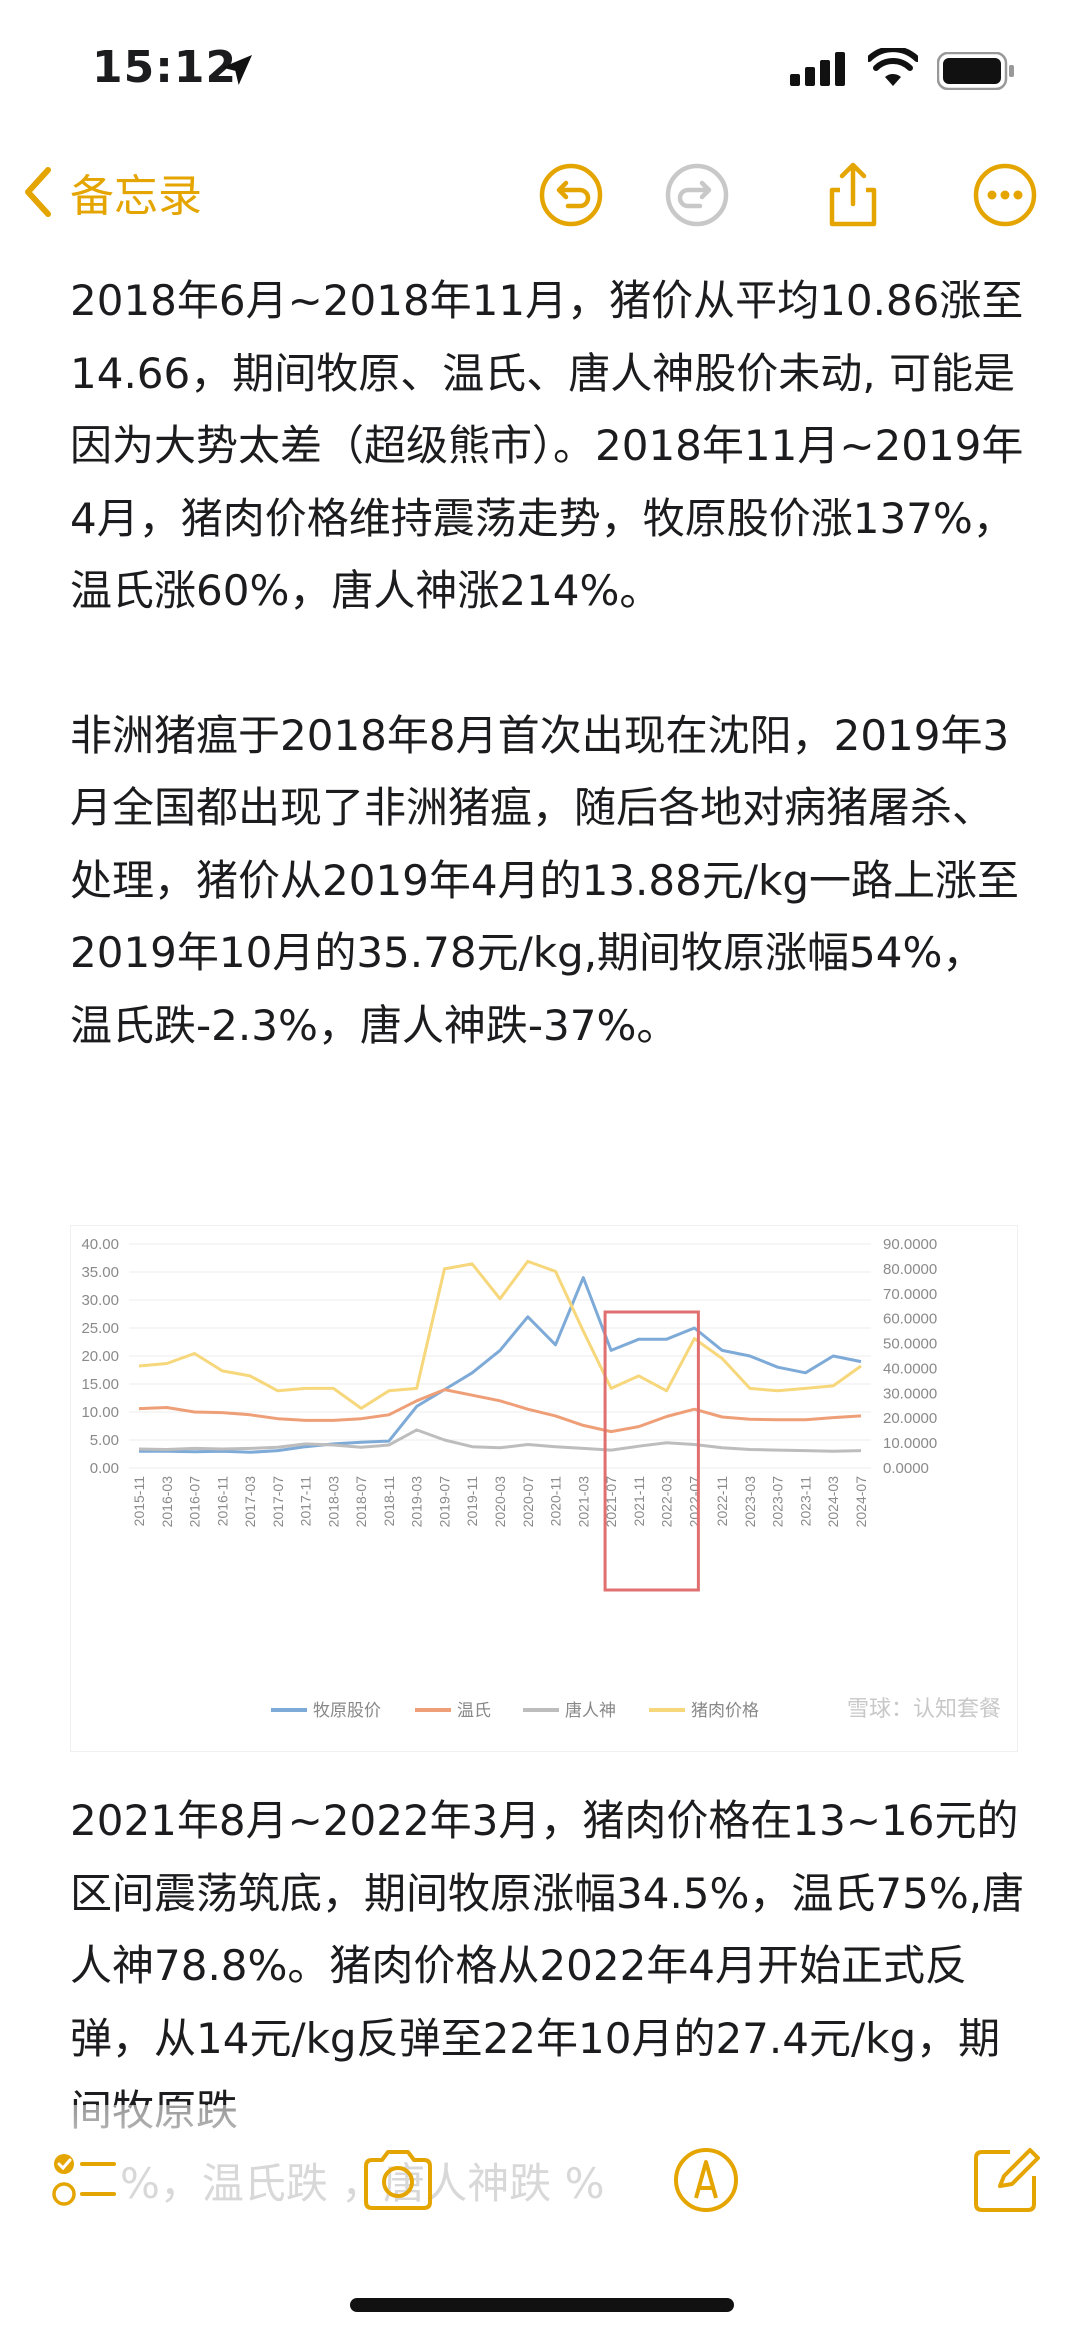 The width and height of the screenshot is (1080, 2337). I want to click on y-tick-right: 70.0000, so click(910, 1294).